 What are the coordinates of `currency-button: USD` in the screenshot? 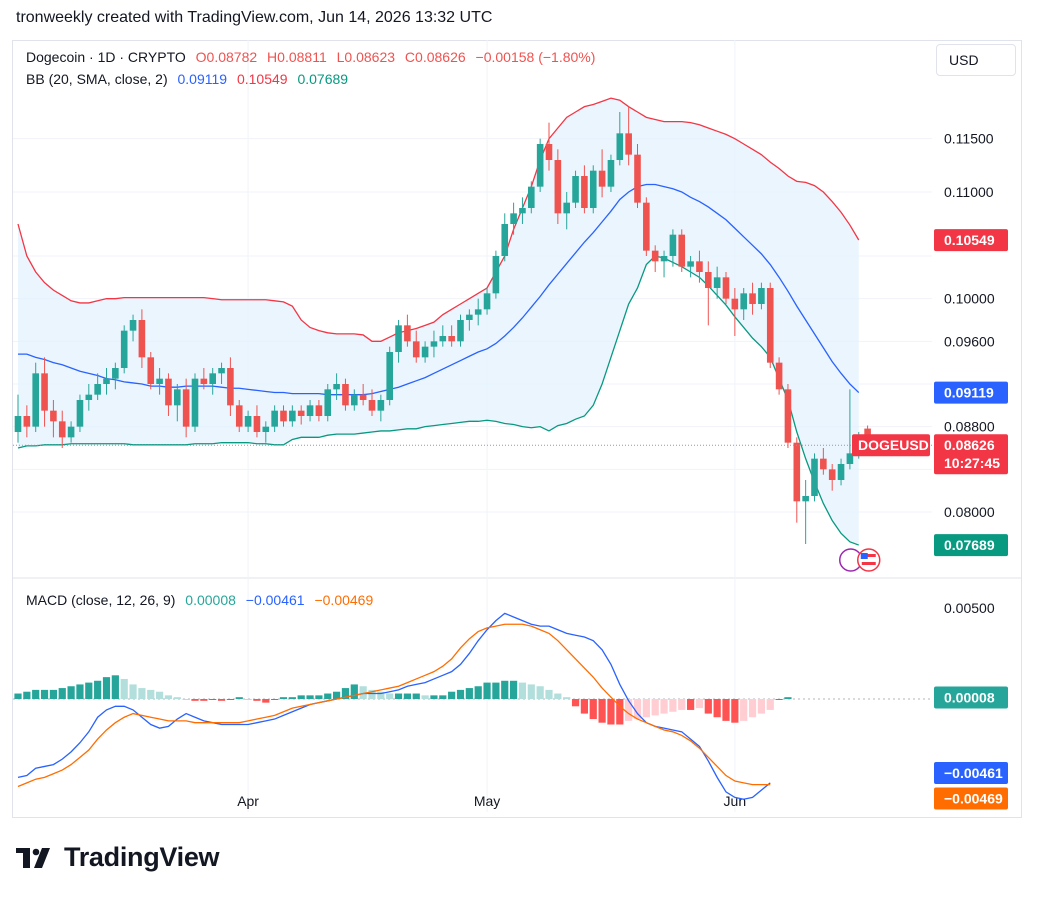 It's located at (976, 60).